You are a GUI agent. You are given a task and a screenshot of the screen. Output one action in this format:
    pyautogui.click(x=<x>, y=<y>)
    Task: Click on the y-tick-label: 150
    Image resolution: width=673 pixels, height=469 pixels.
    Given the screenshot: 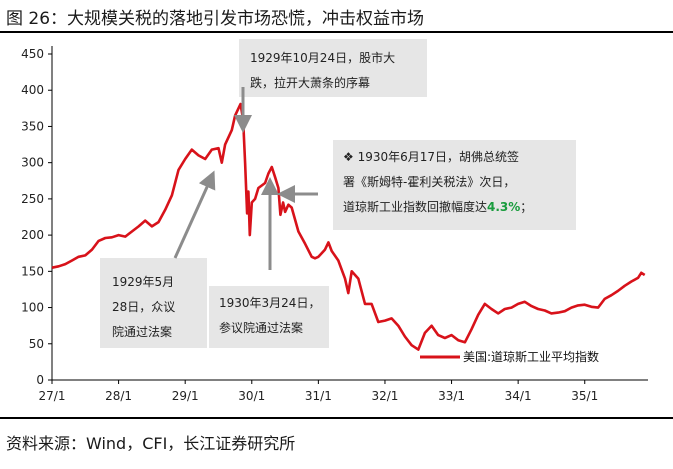 What is the action you would take?
    pyautogui.click(x=32, y=271)
    